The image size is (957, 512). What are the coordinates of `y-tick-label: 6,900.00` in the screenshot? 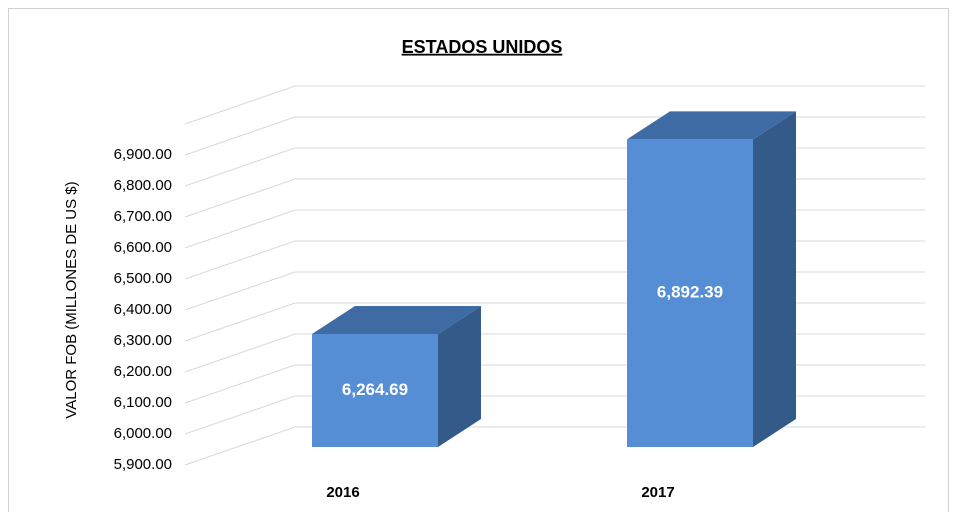 It's located at (143, 154).